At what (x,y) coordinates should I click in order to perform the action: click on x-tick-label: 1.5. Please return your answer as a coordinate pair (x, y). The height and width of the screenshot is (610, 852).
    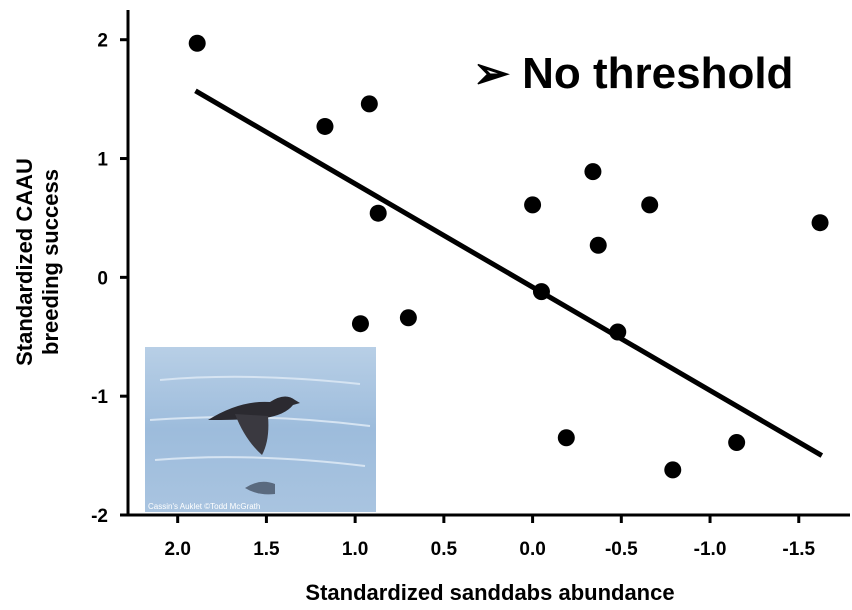
    Looking at the image, I should click on (266, 549).